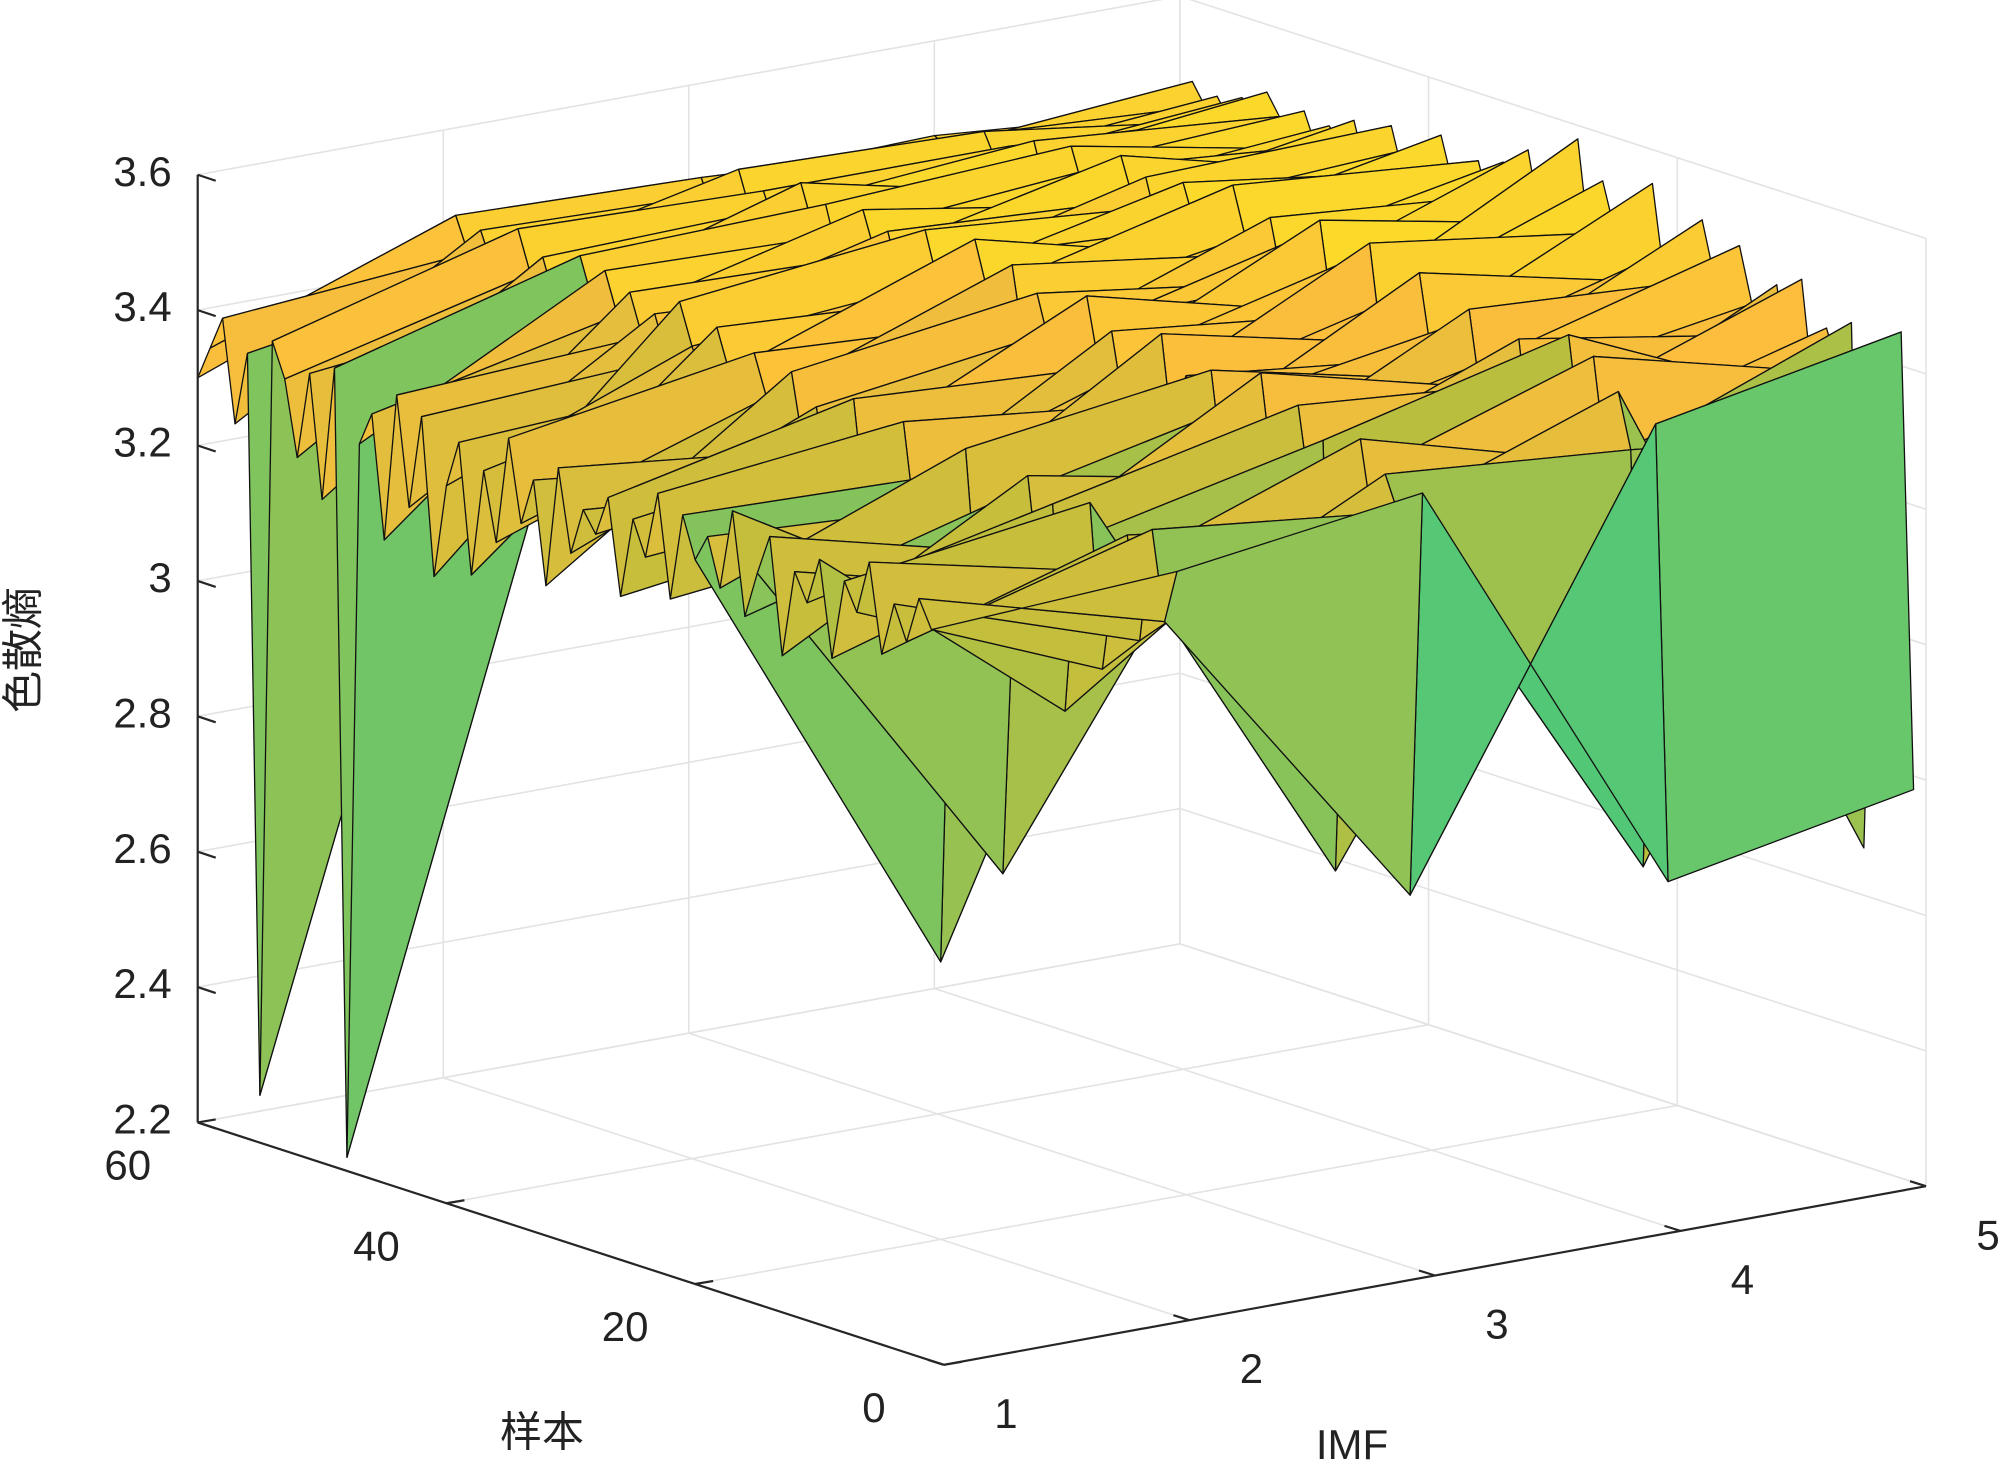 The width and height of the screenshot is (2000, 1471). What do you see at coordinates (159, 577) in the screenshot?
I see `z-tick-label: 3` at bounding box center [159, 577].